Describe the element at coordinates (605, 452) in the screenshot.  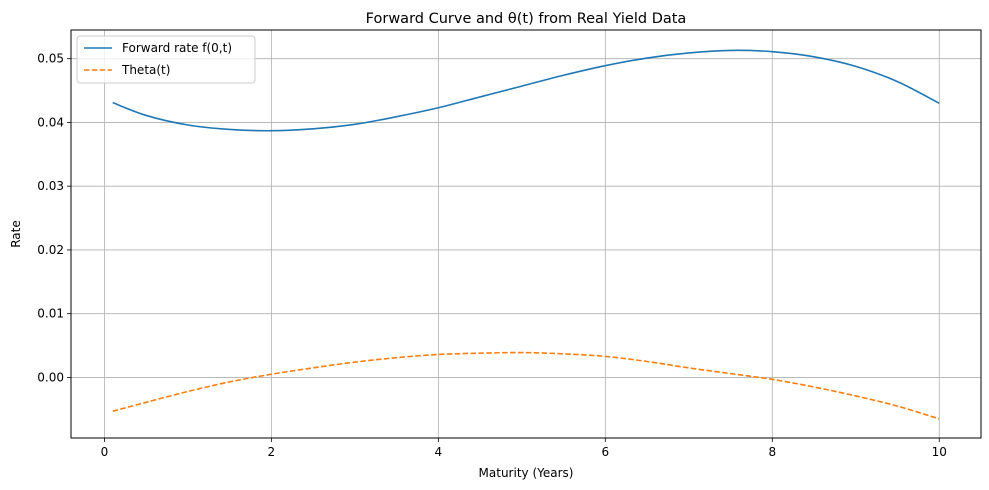
I see `x-tick-label: 6` at that location.